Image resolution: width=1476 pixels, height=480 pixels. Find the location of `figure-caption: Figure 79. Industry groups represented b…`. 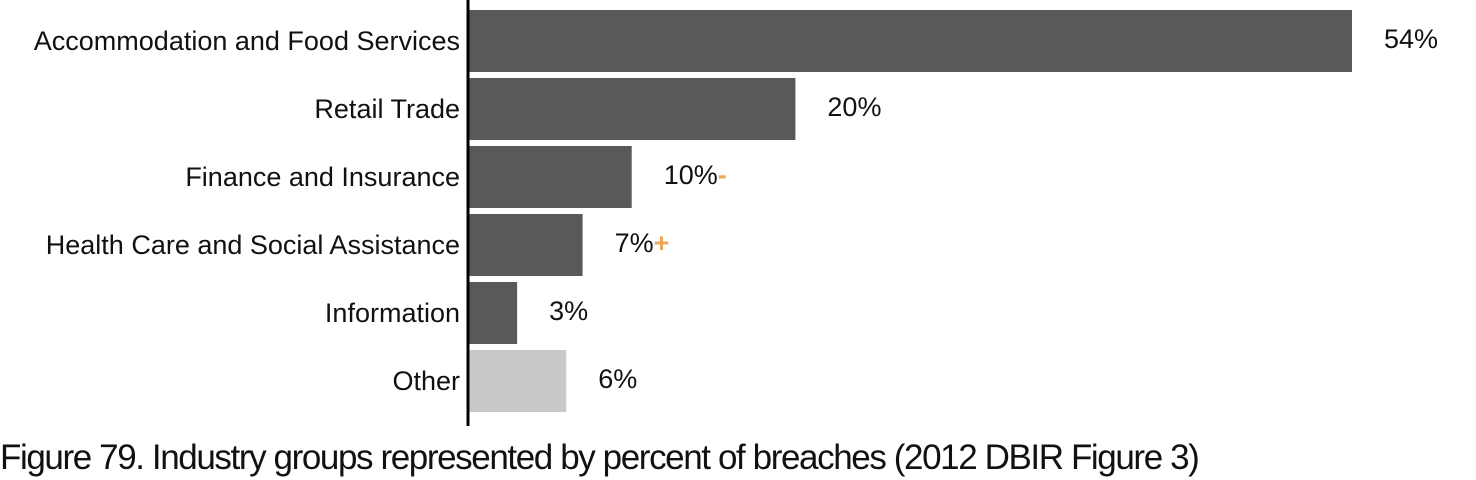

figure-caption: Figure 79. Industry groups represented b… is located at coordinates (600, 457).